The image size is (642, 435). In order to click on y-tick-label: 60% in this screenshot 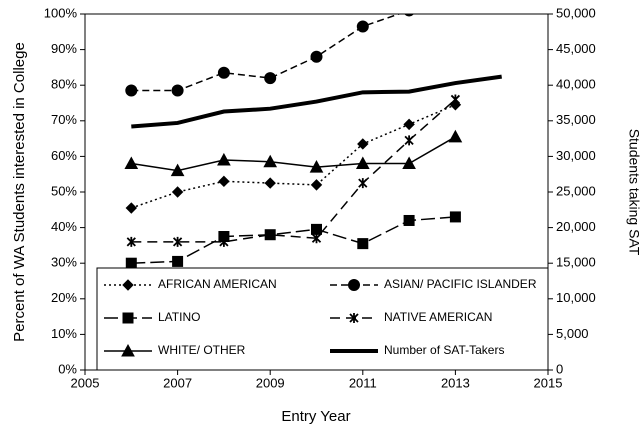, I will do `click(64, 155)`.